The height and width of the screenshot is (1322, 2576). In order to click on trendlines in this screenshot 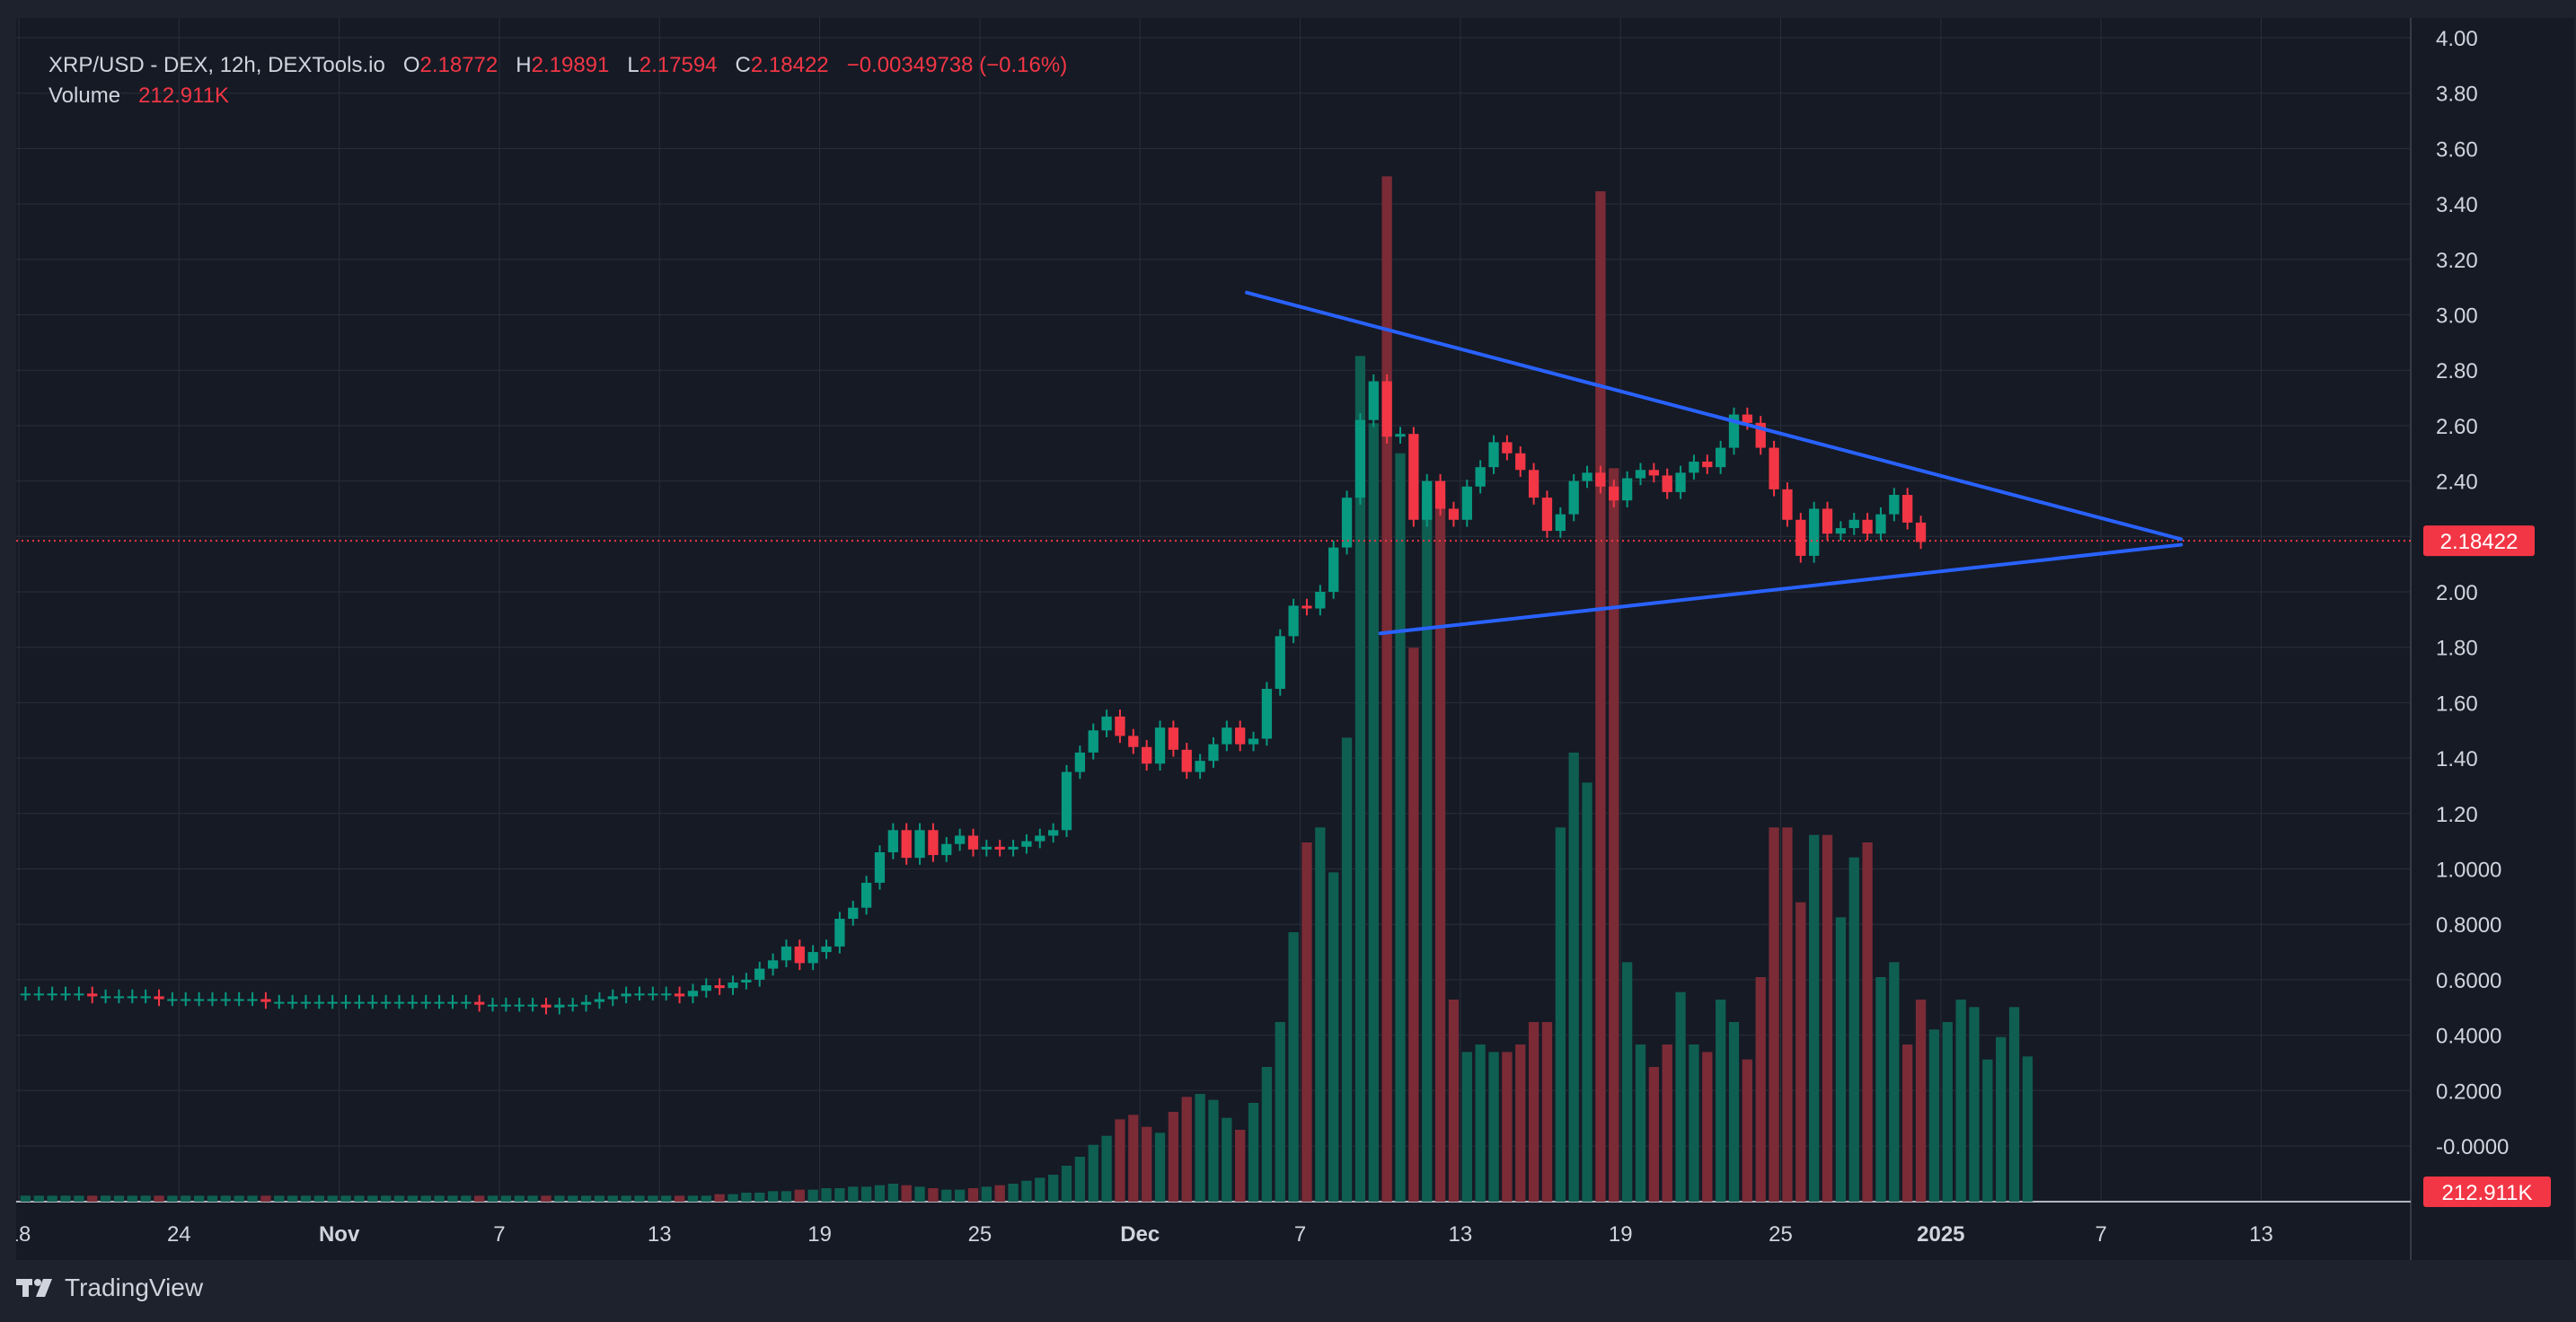, I will do `click(1714, 463)`.